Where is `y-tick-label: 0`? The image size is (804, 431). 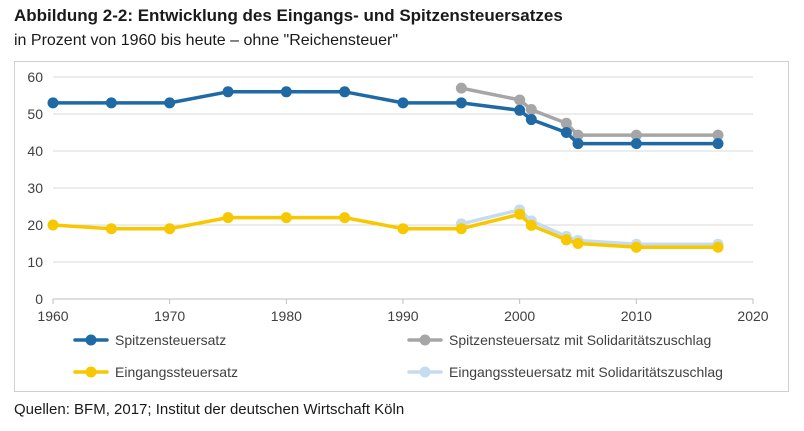 y-tick-label: 0 is located at coordinates (39, 299).